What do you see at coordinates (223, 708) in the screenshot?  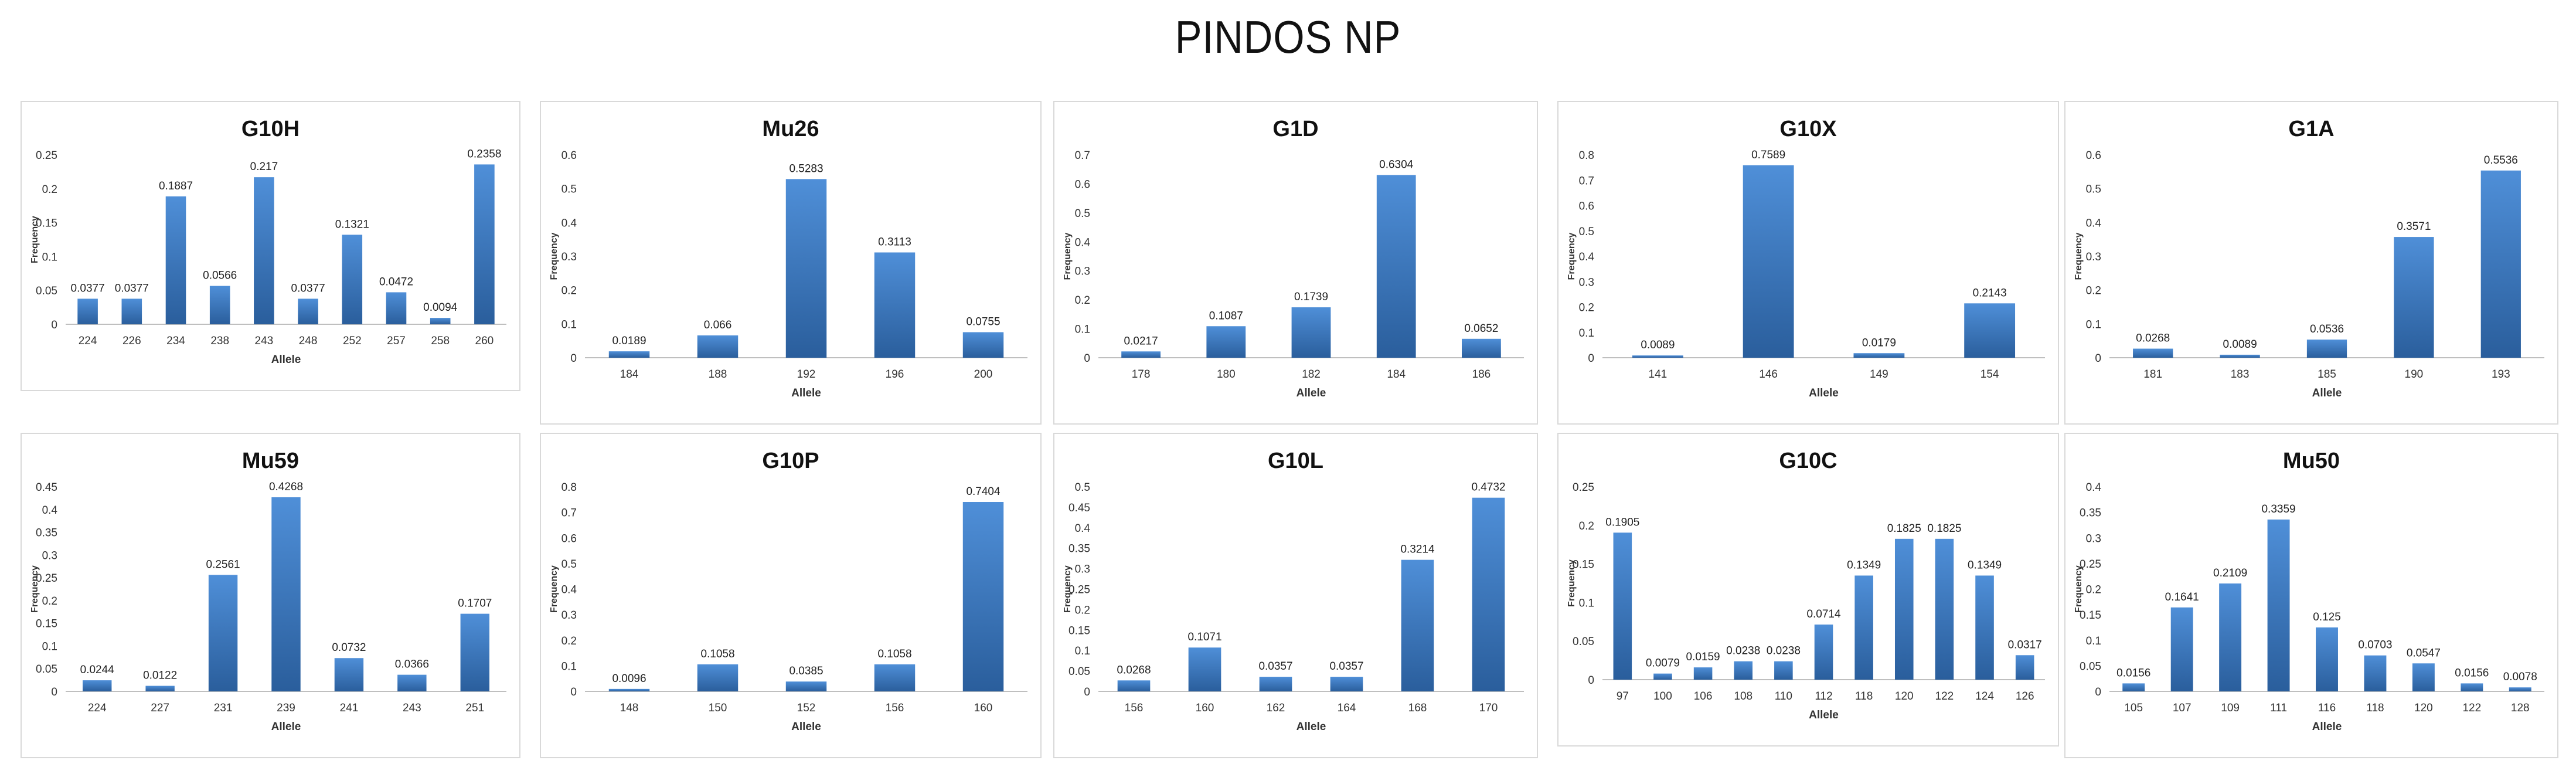 I see `x-tick-label: 231` at bounding box center [223, 708].